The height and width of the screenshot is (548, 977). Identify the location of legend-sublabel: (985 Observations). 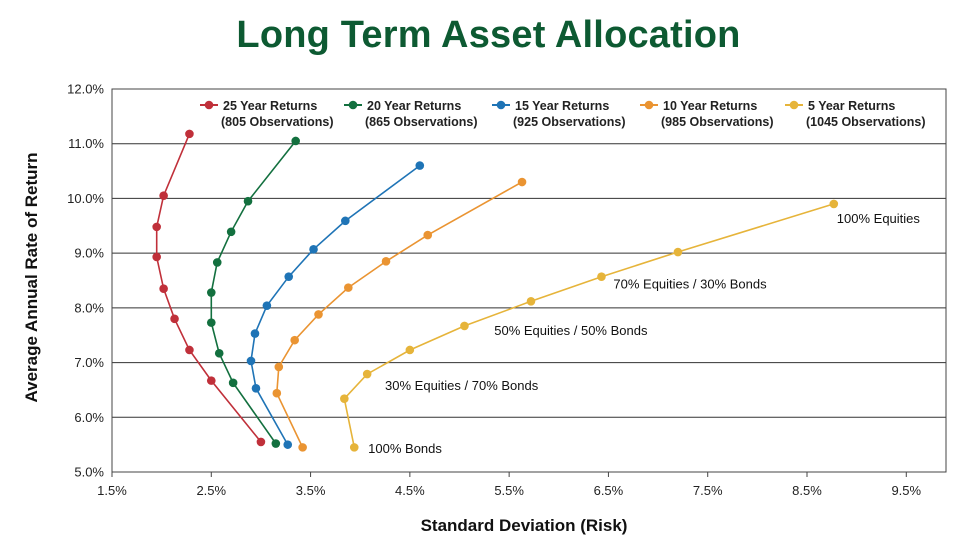
(717, 122).